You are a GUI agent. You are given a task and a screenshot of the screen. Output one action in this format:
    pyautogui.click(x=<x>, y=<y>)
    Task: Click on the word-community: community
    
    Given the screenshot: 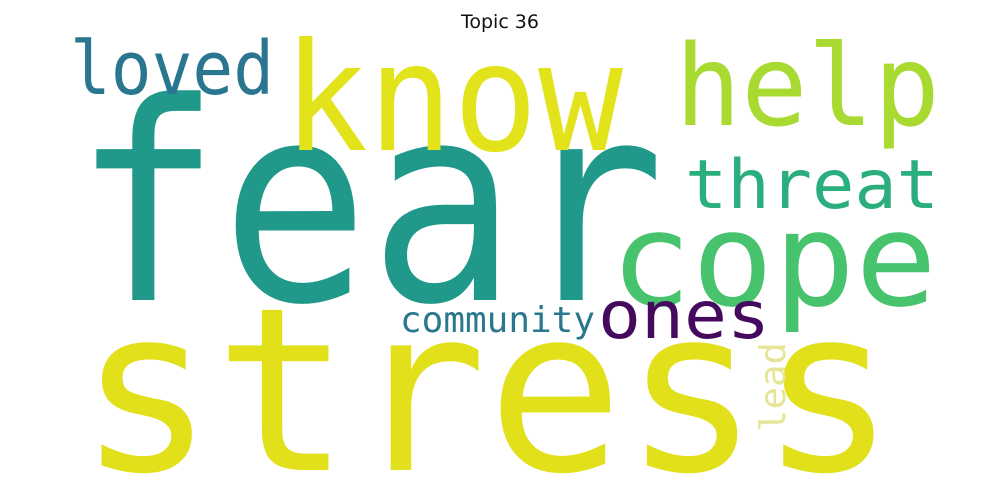 What is the action you would take?
    pyautogui.click(x=497, y=320)
    